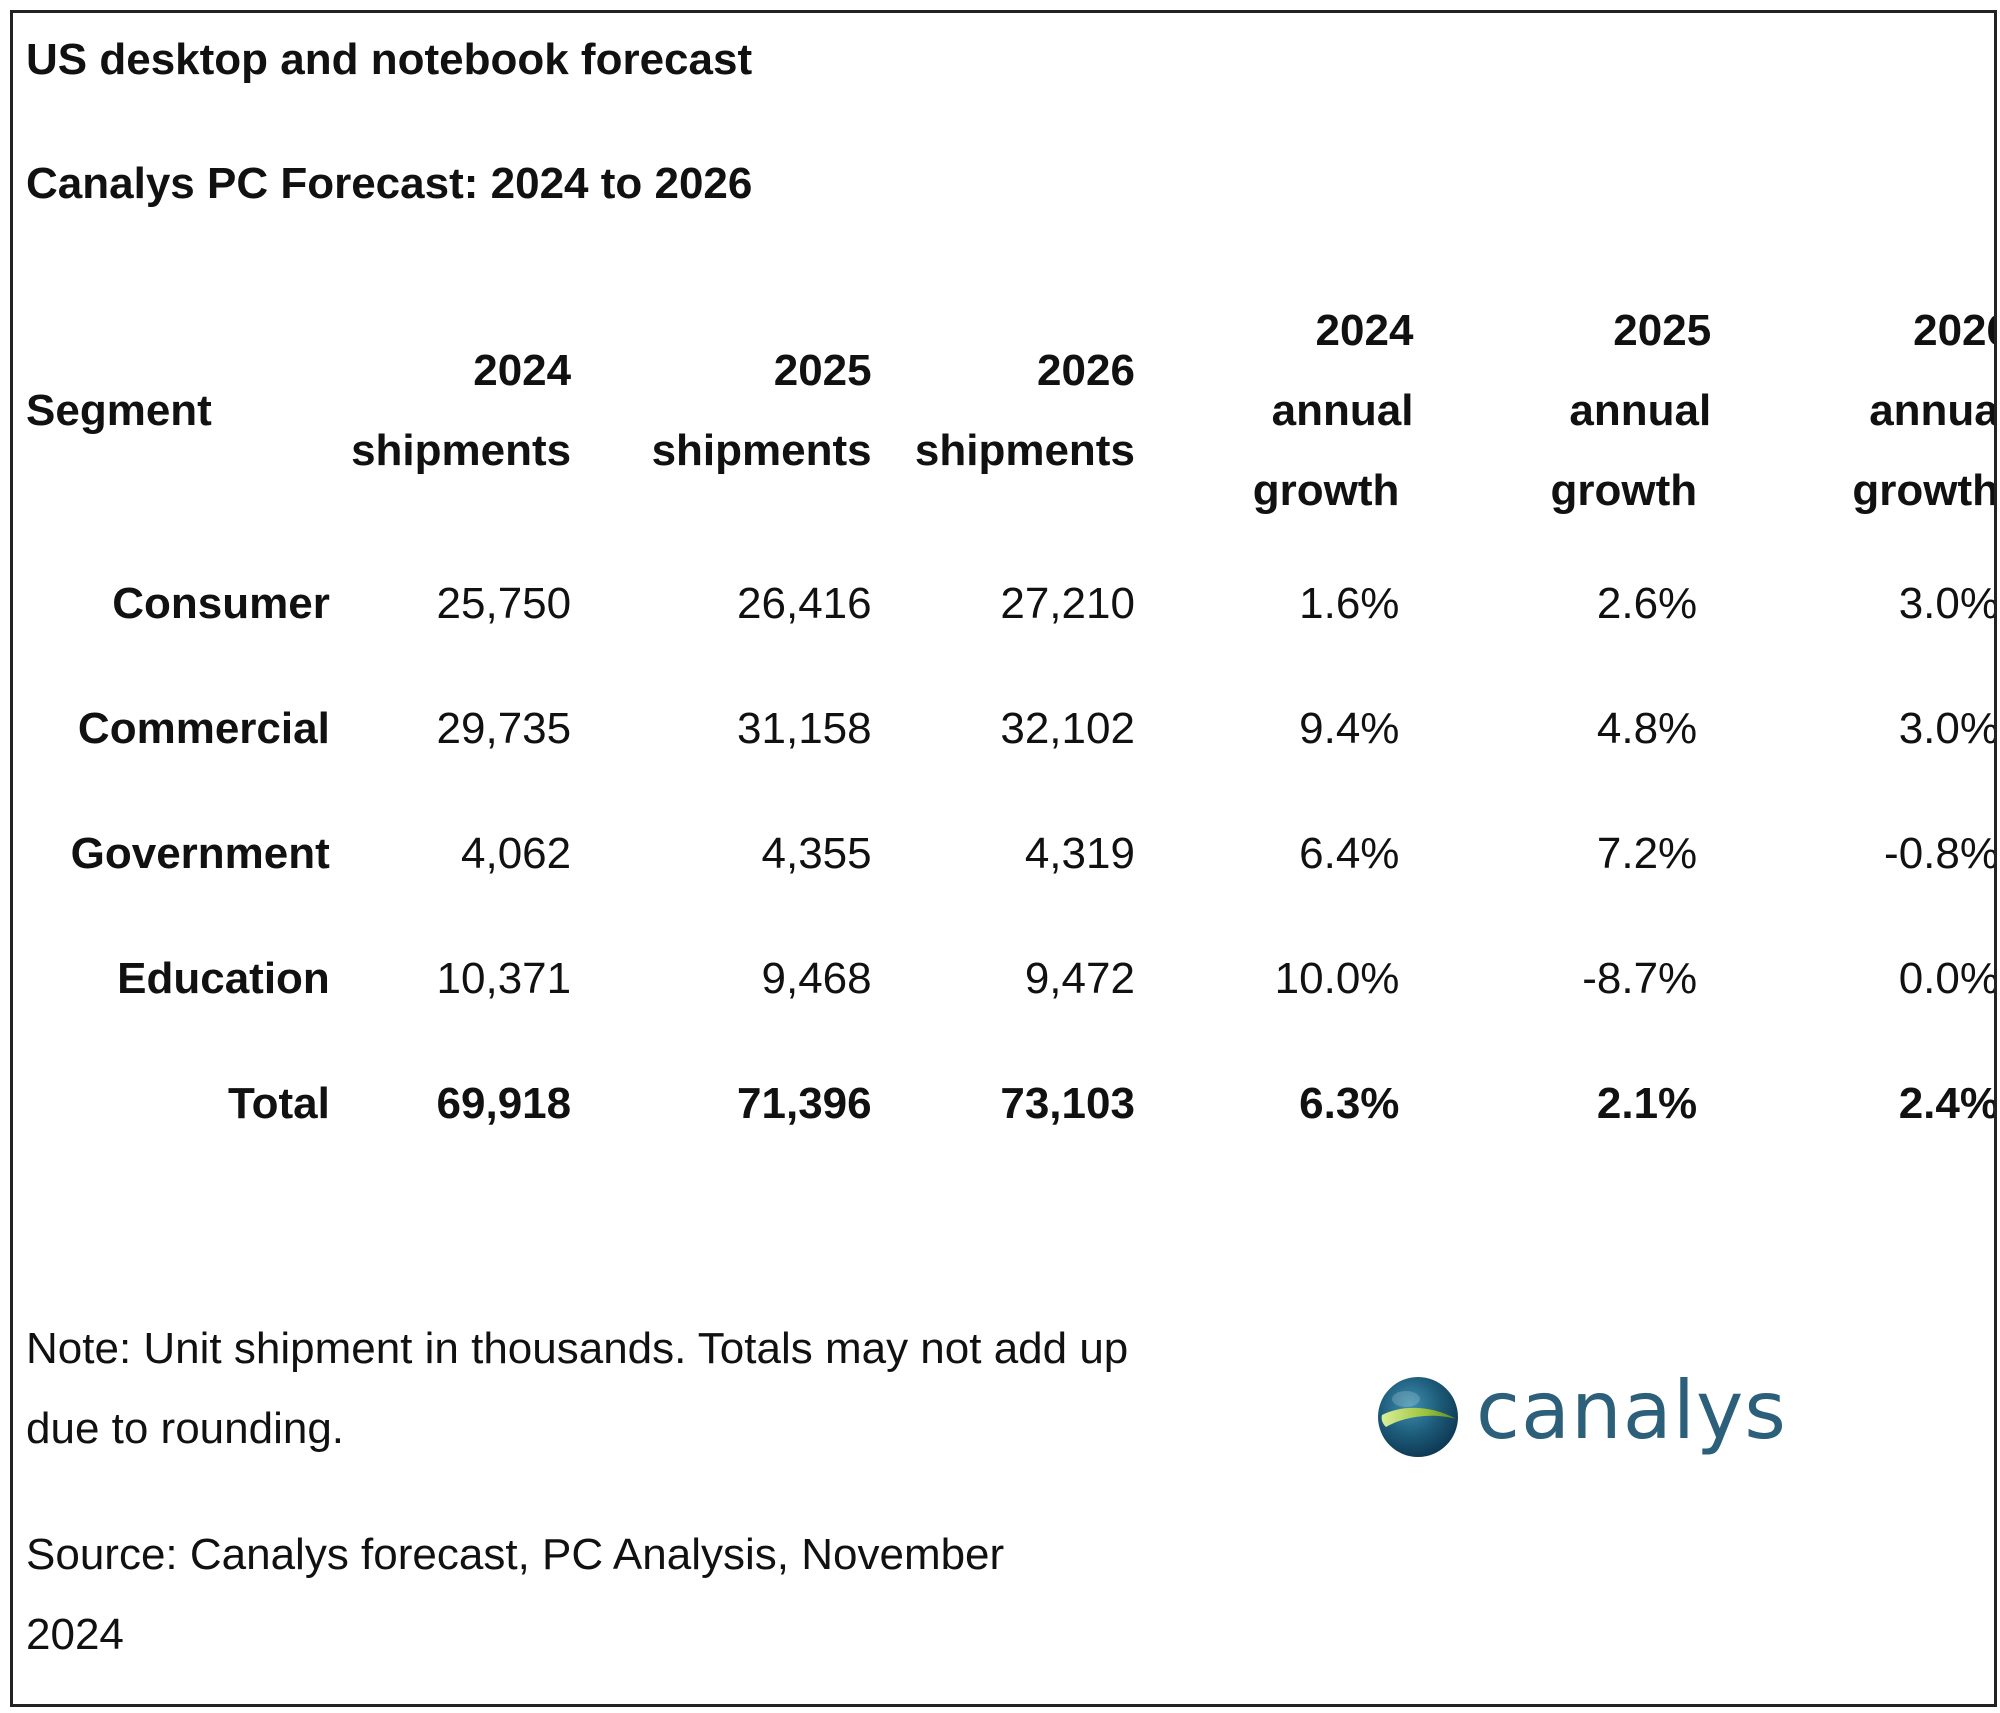  Describe the element at coordinates (1647, 603) in the screenshot. I see `cell-2025-growth: 2.6%` at that location.